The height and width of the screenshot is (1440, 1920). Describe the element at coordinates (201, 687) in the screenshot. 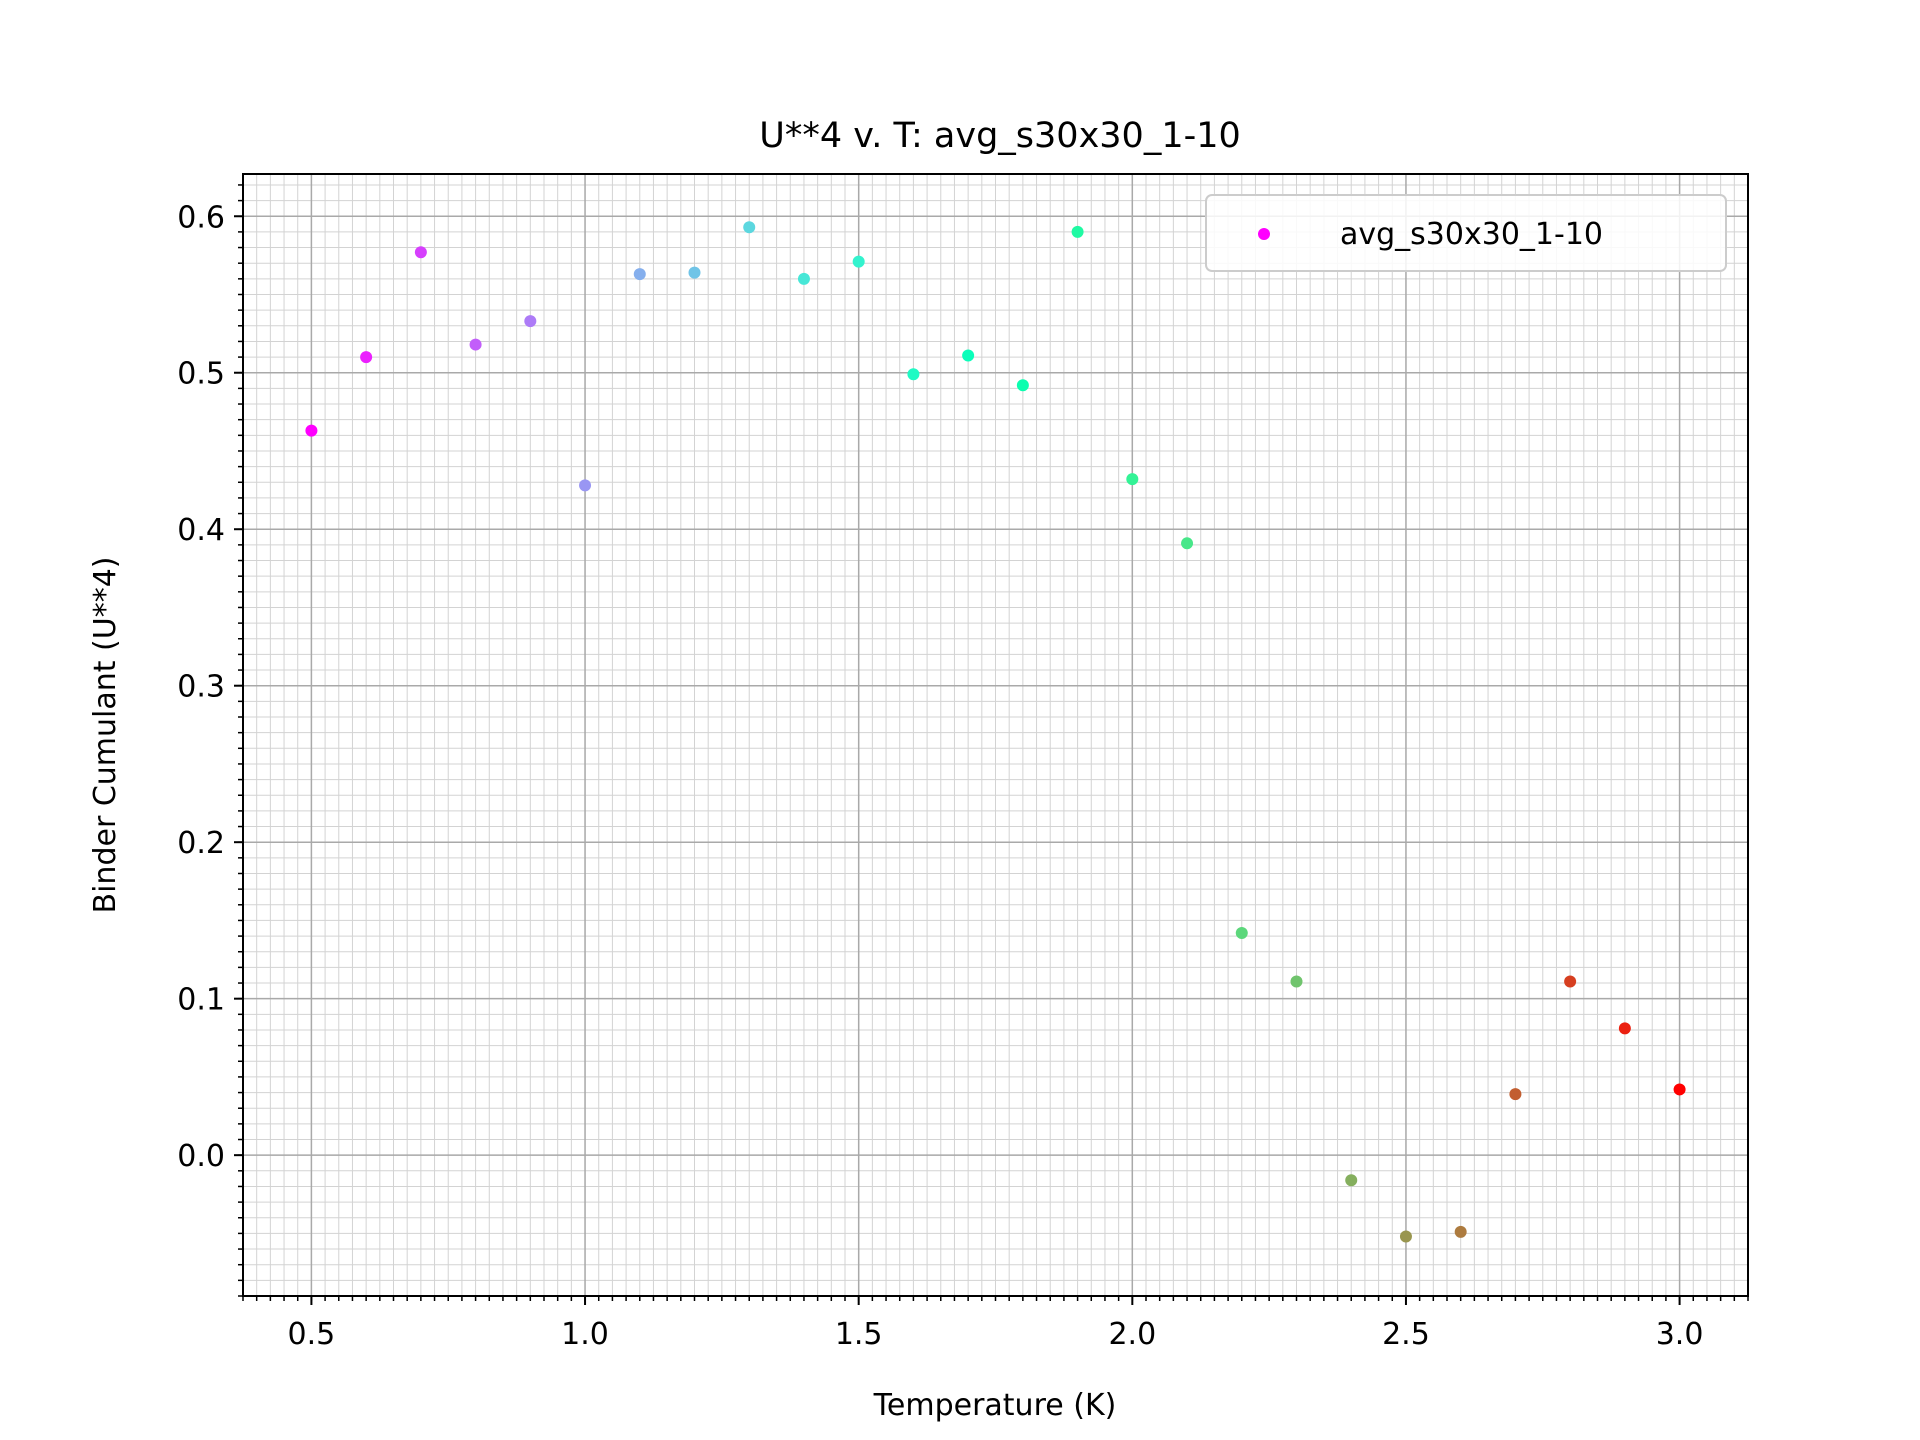

I see `y-tick-label: 0.3` at that location.